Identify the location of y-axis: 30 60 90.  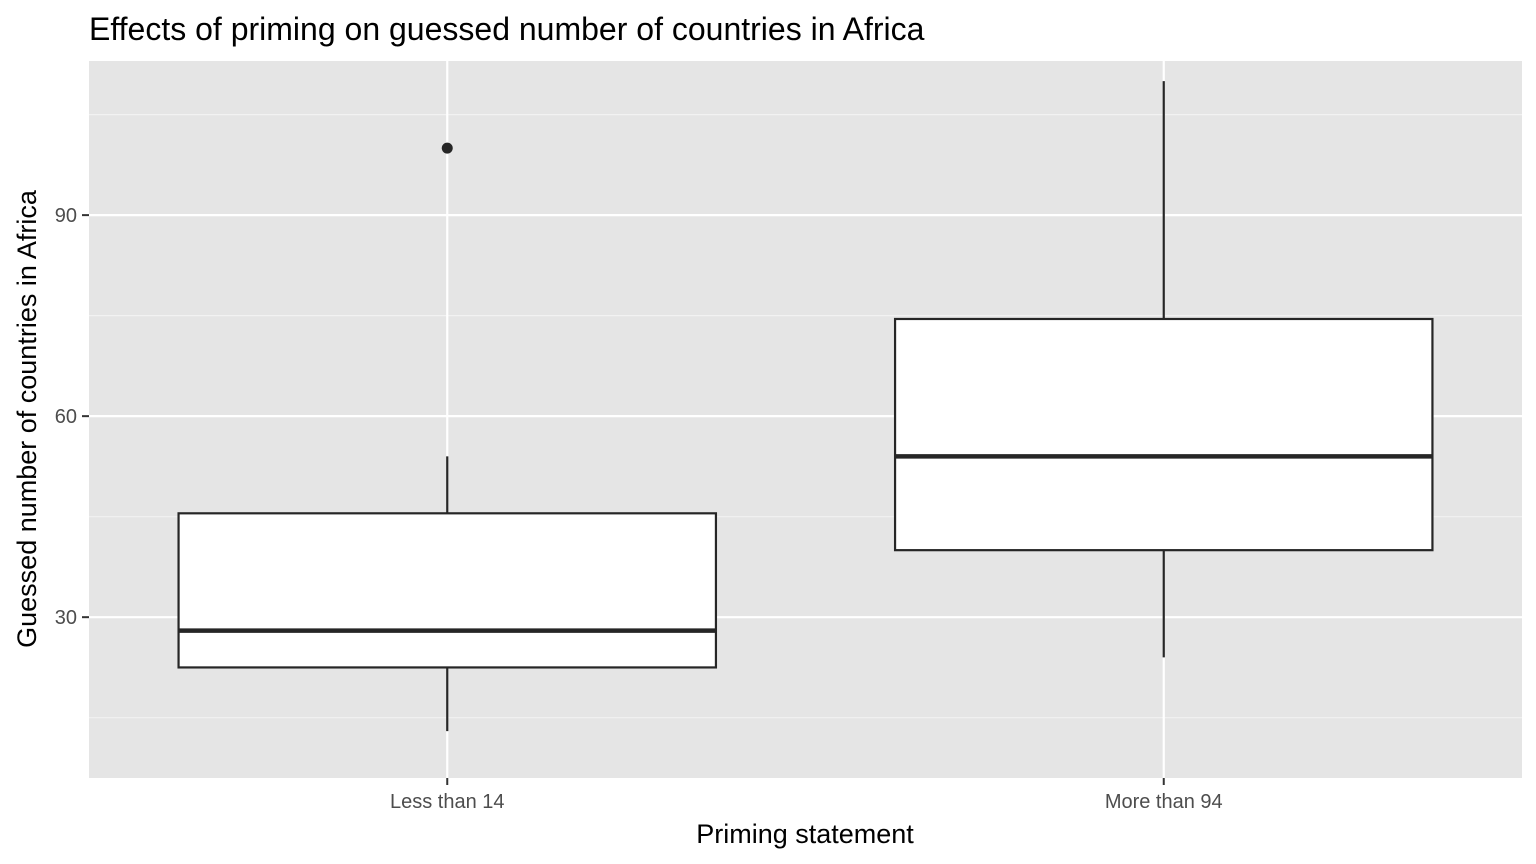
(72, 417).